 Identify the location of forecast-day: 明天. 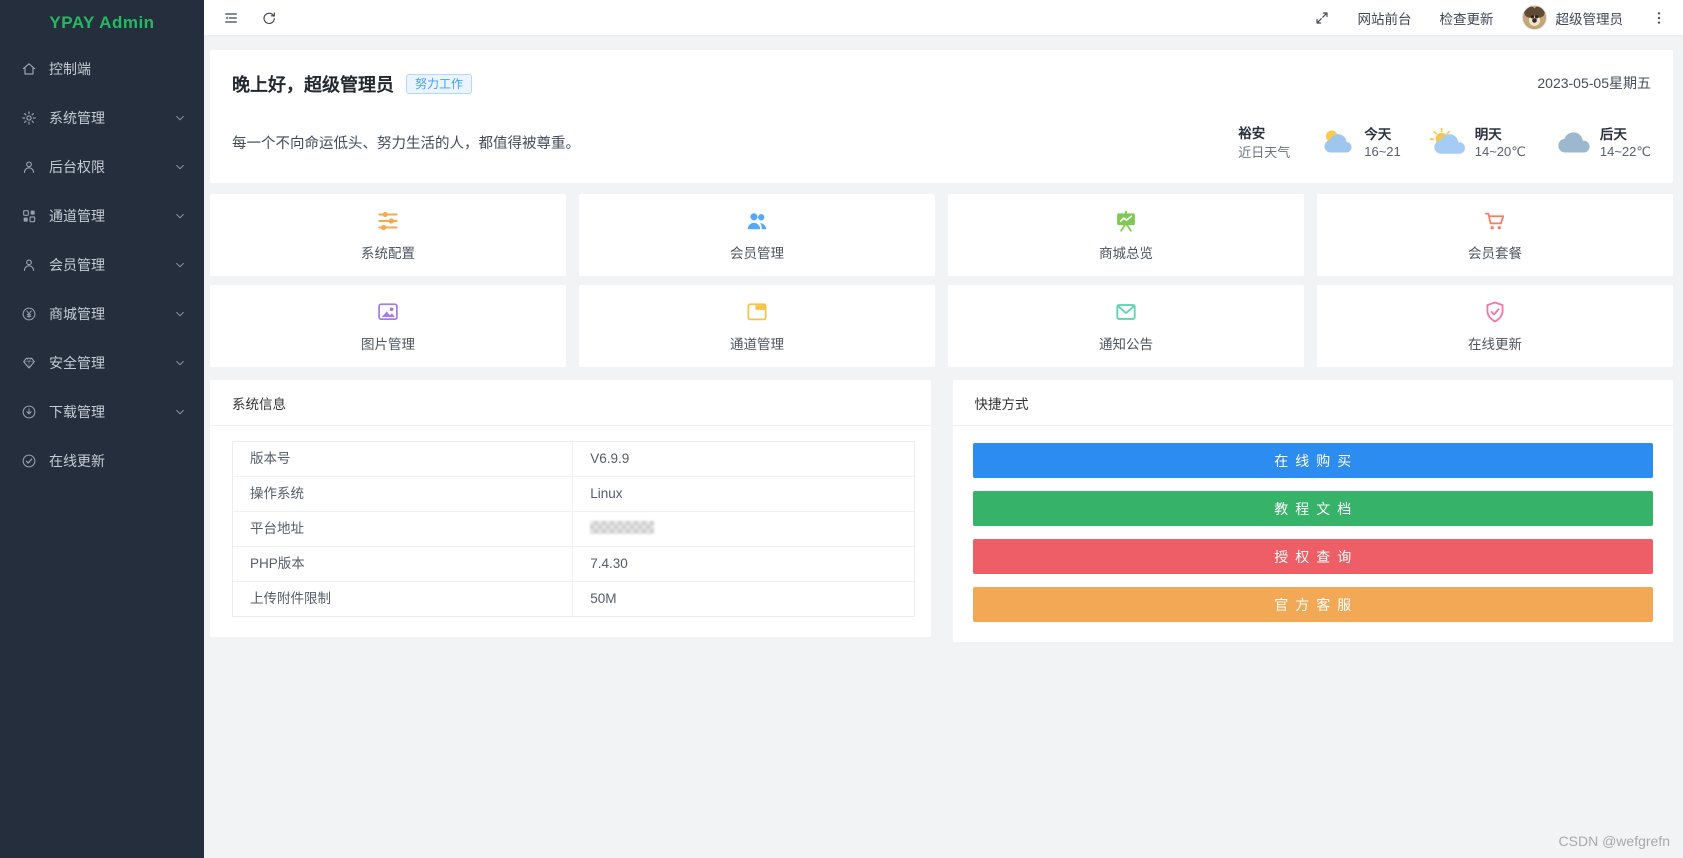
(1488, 134).